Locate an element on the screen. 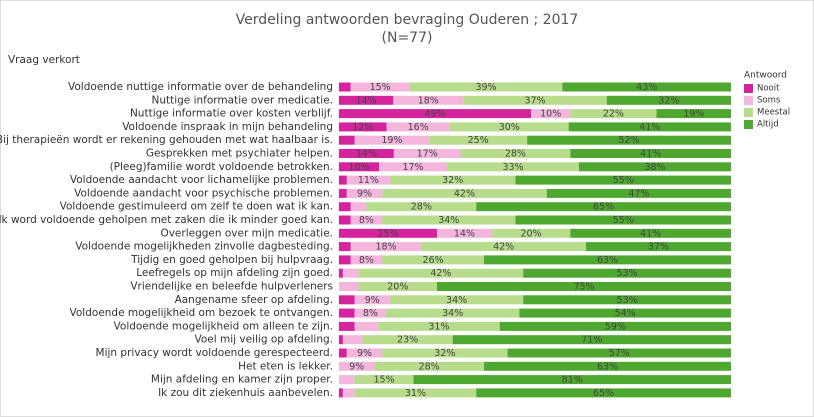 The width and height of the screenshot is (814, 417). category-label: Gesprekken met psychiater helpen. is located at coordinates (239, 154).